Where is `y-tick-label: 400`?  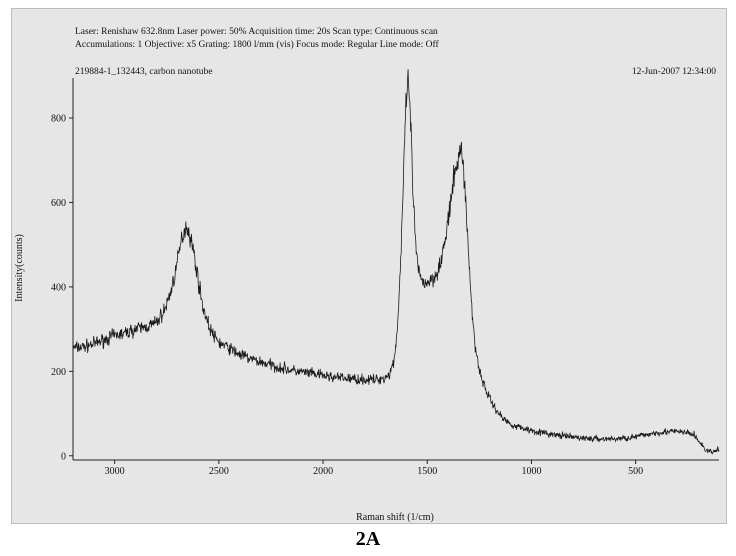 y-tick-label: 400 is located at coordinates (58, 287).